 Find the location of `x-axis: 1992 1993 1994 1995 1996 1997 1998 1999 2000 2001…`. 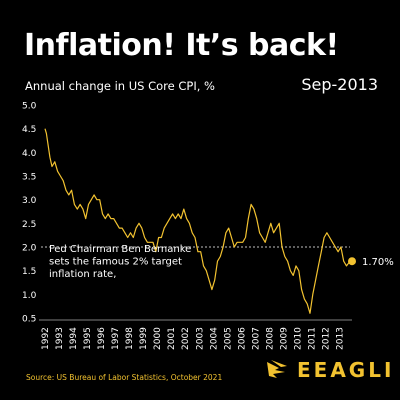

x-axis: 1992 1993 1994 1995 1996 1997 1998 1999 2000 2001… is located at coordinates (193, 338).